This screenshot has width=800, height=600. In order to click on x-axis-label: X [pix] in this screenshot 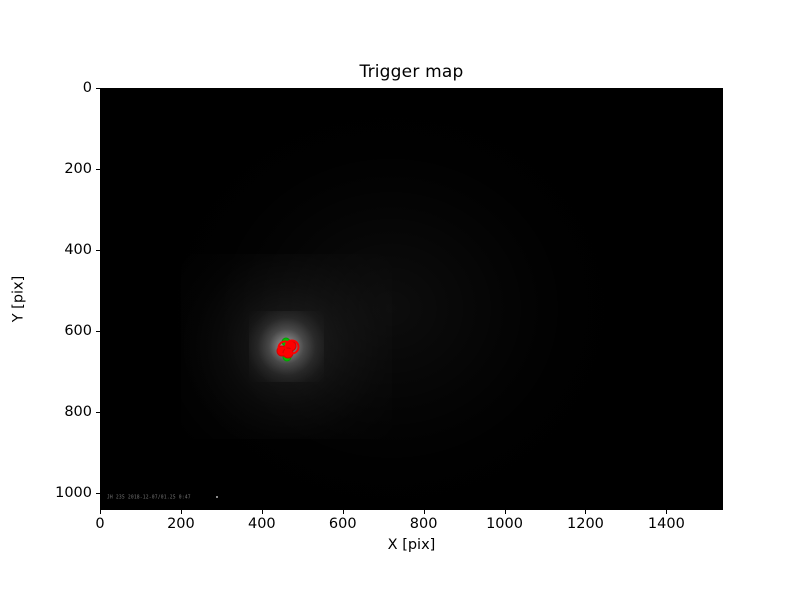, I will do `click(411, 545)`.